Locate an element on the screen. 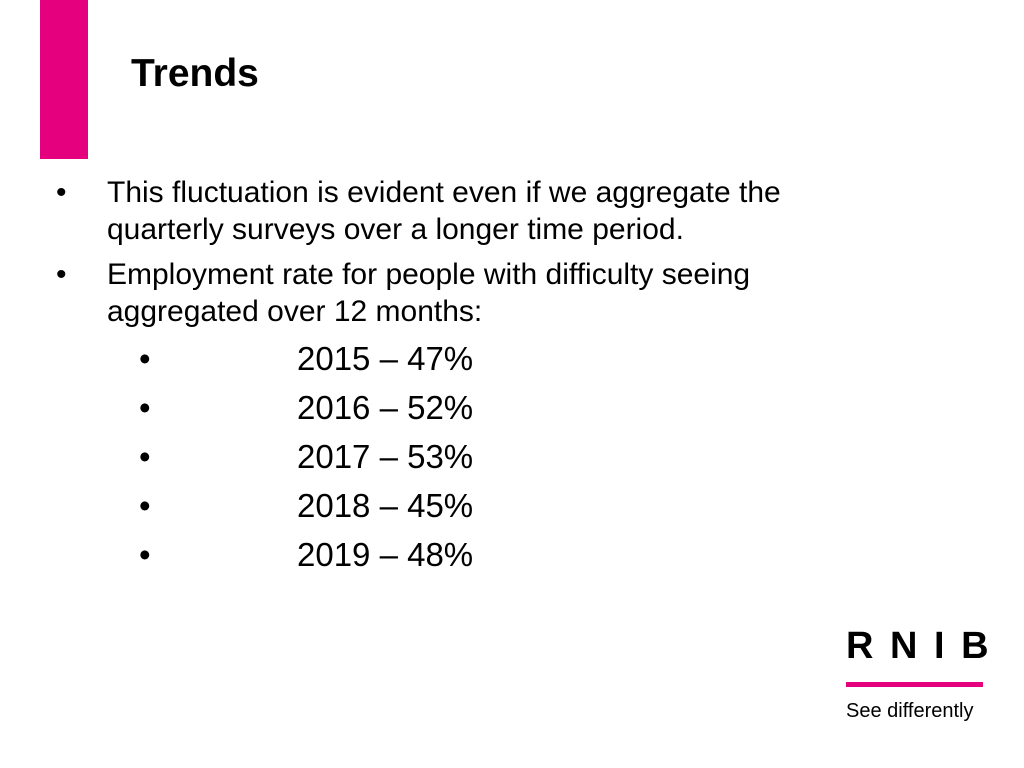 The image size is (1024, 768). logo-underline is located at coordinates (914, 684).